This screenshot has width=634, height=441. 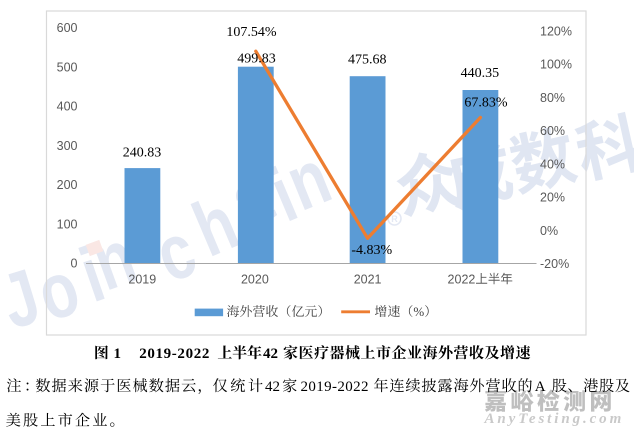 I want to click on svg-text: 200, so click(x=67, y=185).